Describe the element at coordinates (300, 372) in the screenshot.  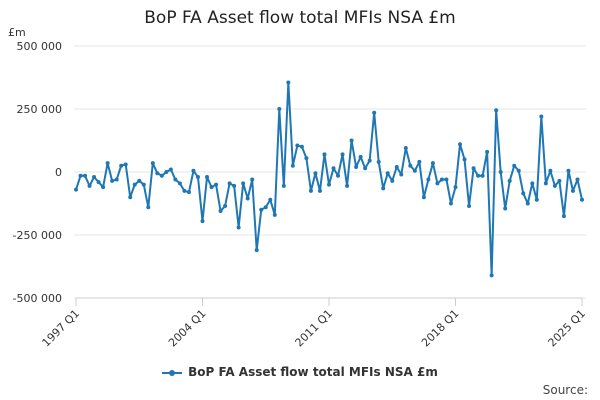
I see `legend: BoP FA Asset flow total MFIs NSA £m` at that location.